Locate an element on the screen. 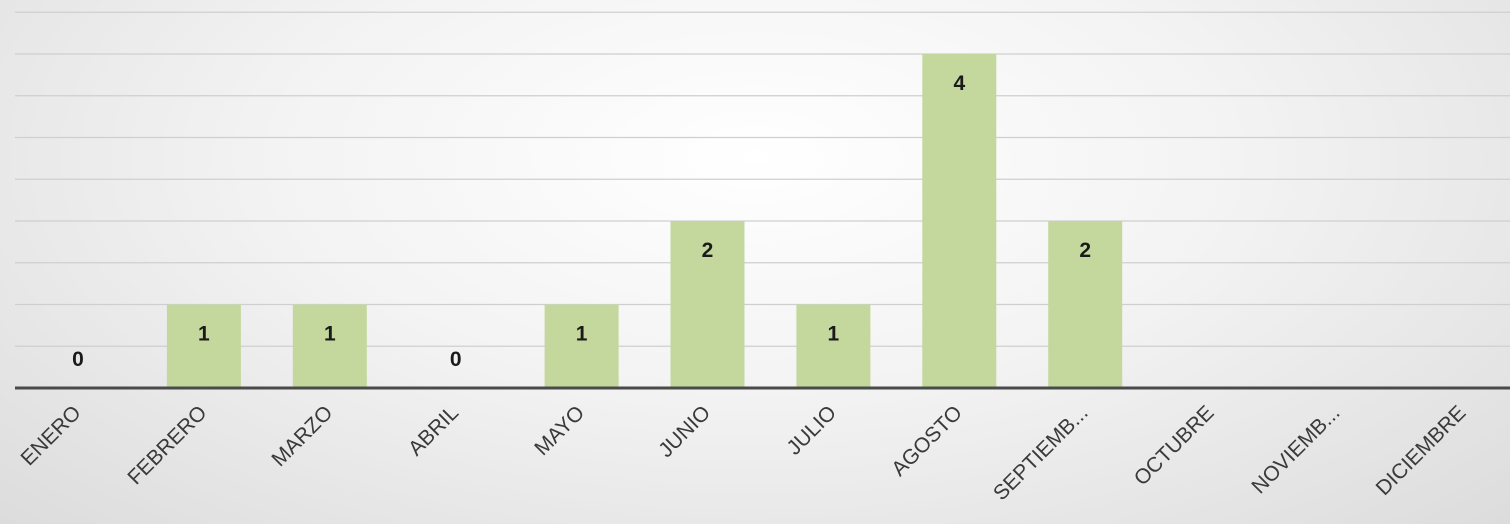  x-tick-label: JUNIO is located at coordinates (684, 431).